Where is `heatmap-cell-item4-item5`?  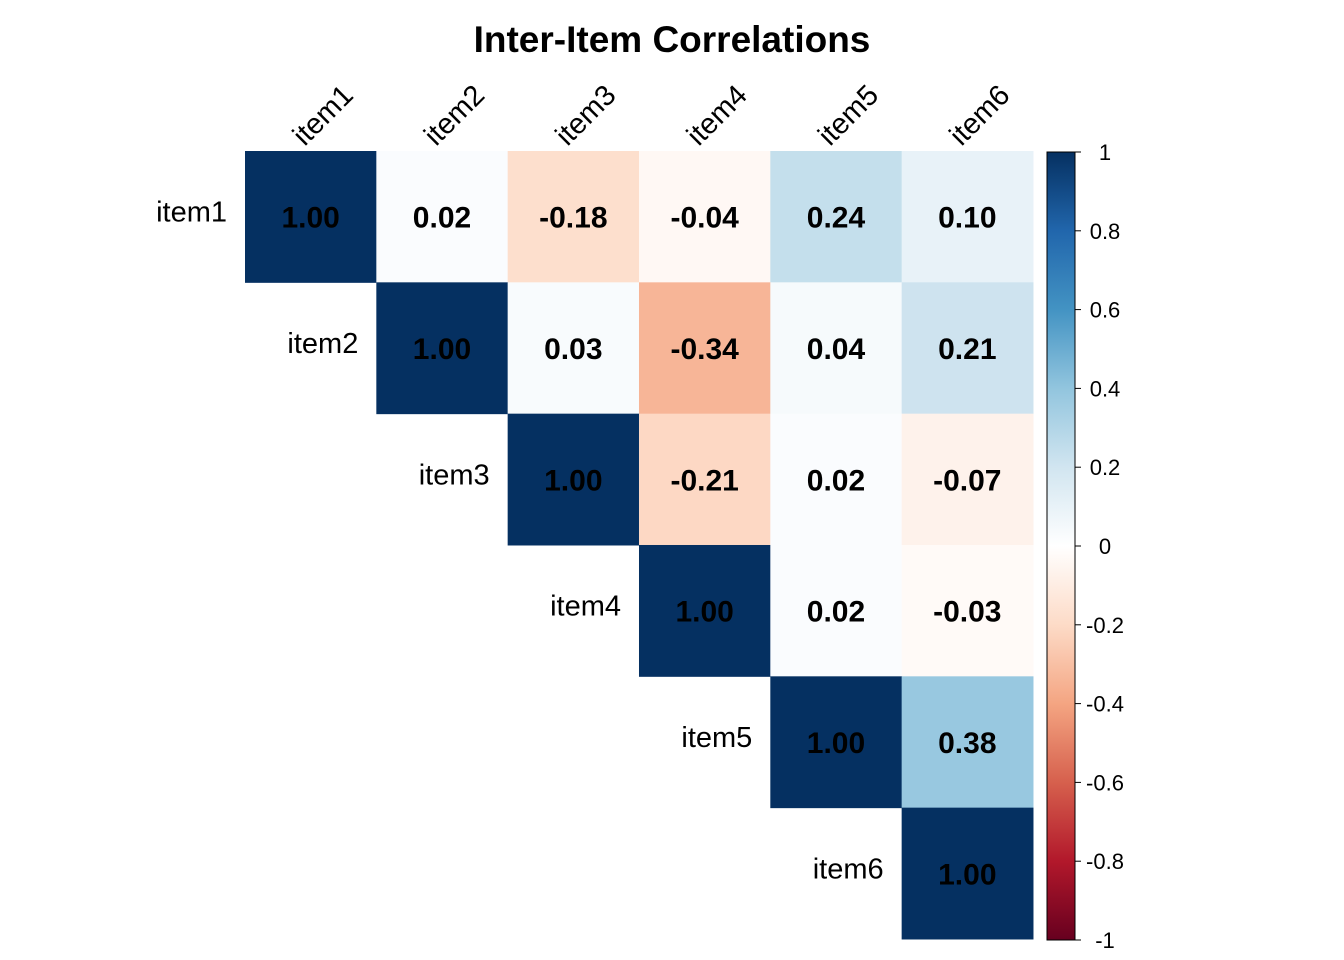 heatmap-cell-item4-item5 is located at coordinates (836, 610).